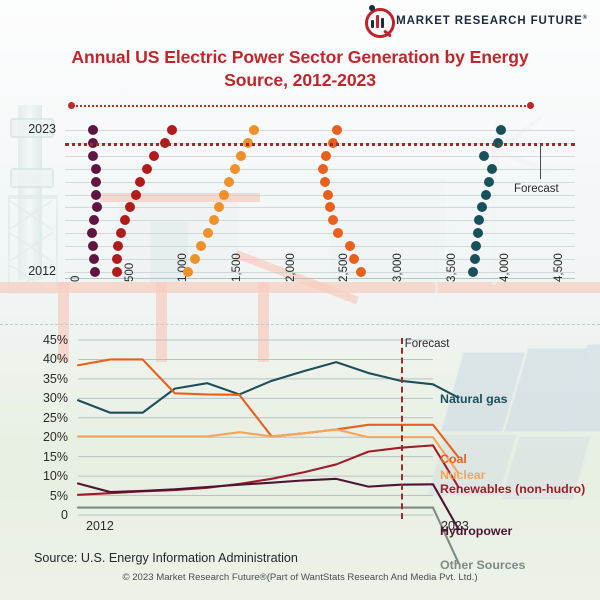 Image resolution: width=600 pixels, height=600 pixels. What do you see at coordinates (290, 267) in the screenshot?
I see `dot-plot-x-tick-label: 2,000` at bounding box center [290, 267].